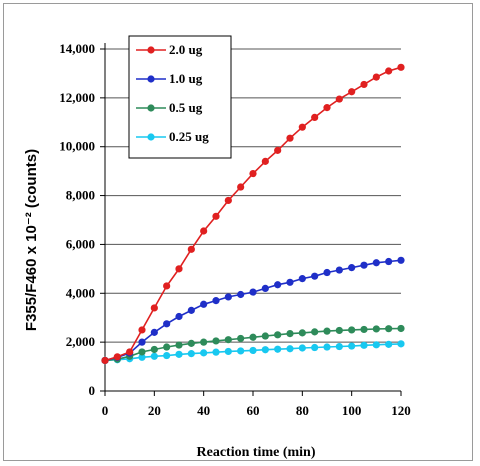 The height and width of the screenshot is (466, 480). Describe the element at coordinates (253, 410) in the screenshot. I see `x-tick-label: 60` at that location.